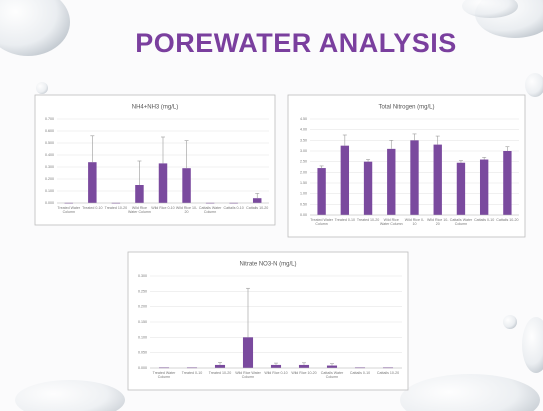 The width and height of the screenshot is (543, 411). What do you see at coordinates (303, 119) in the screenshot?
I see `y-tick-label: 4.50` at bounding box center [303, 119].